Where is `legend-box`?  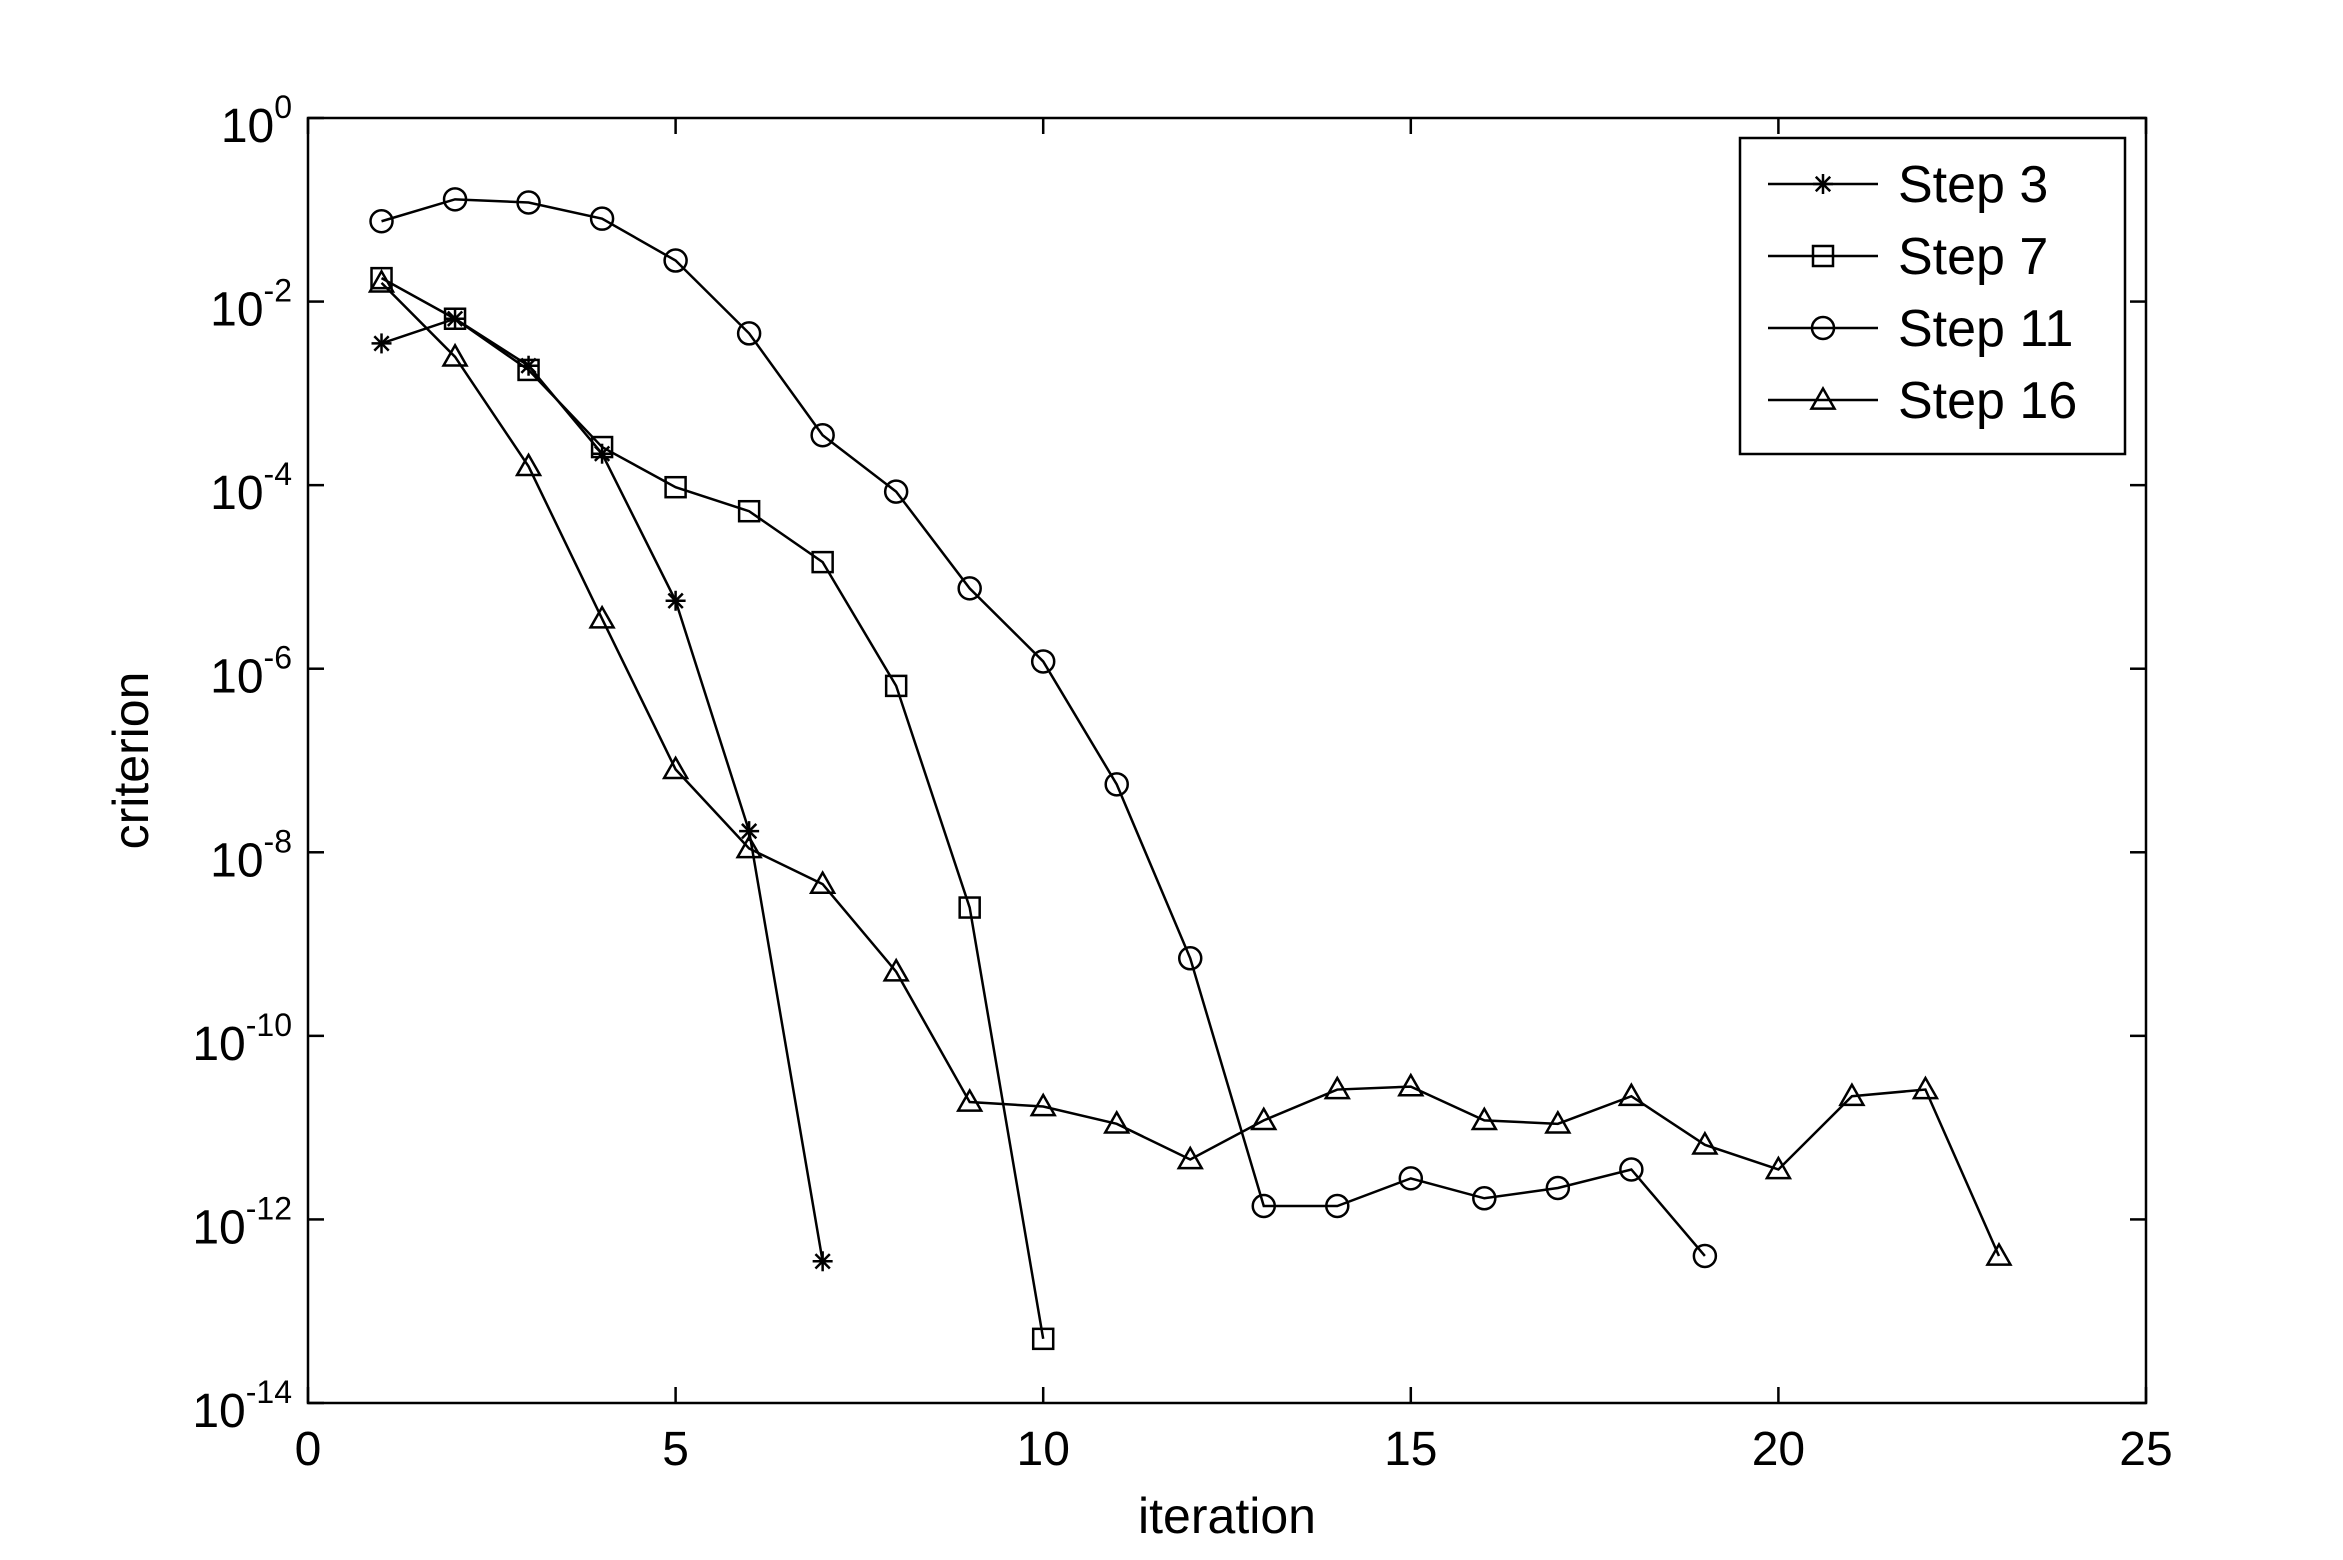 legend-box is located at coordinates (1932, 296).